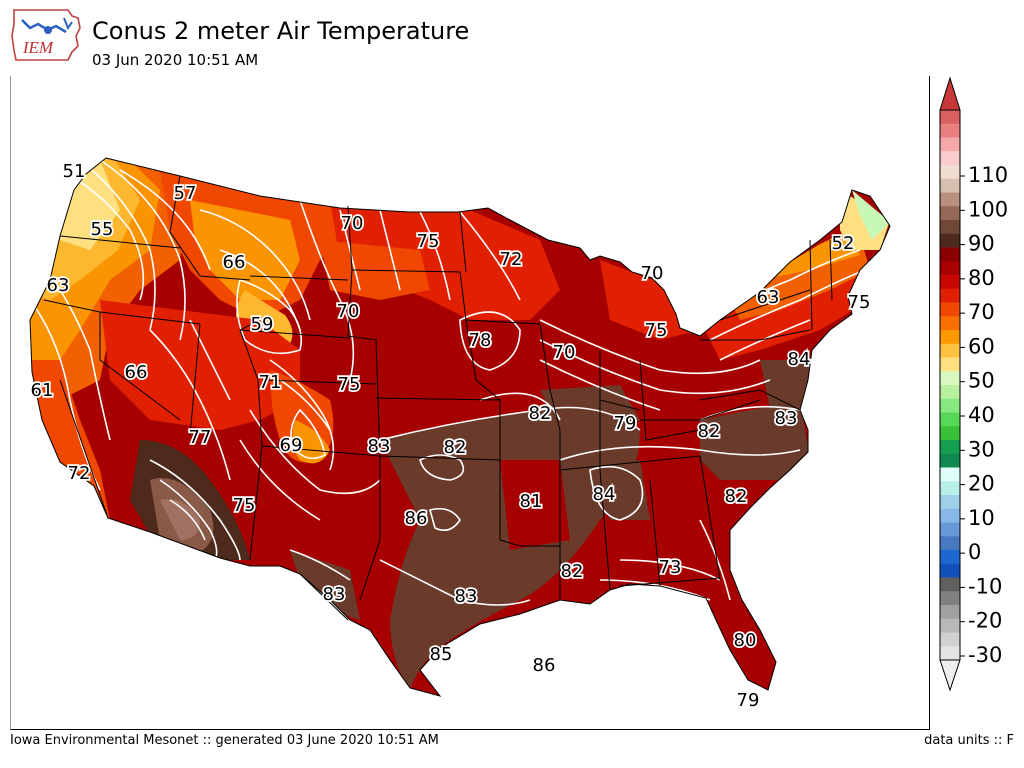  What do you see at coordinates (185, 193) in the screenshot?
I see `station-label: 57` at bounding box center [185, 193].